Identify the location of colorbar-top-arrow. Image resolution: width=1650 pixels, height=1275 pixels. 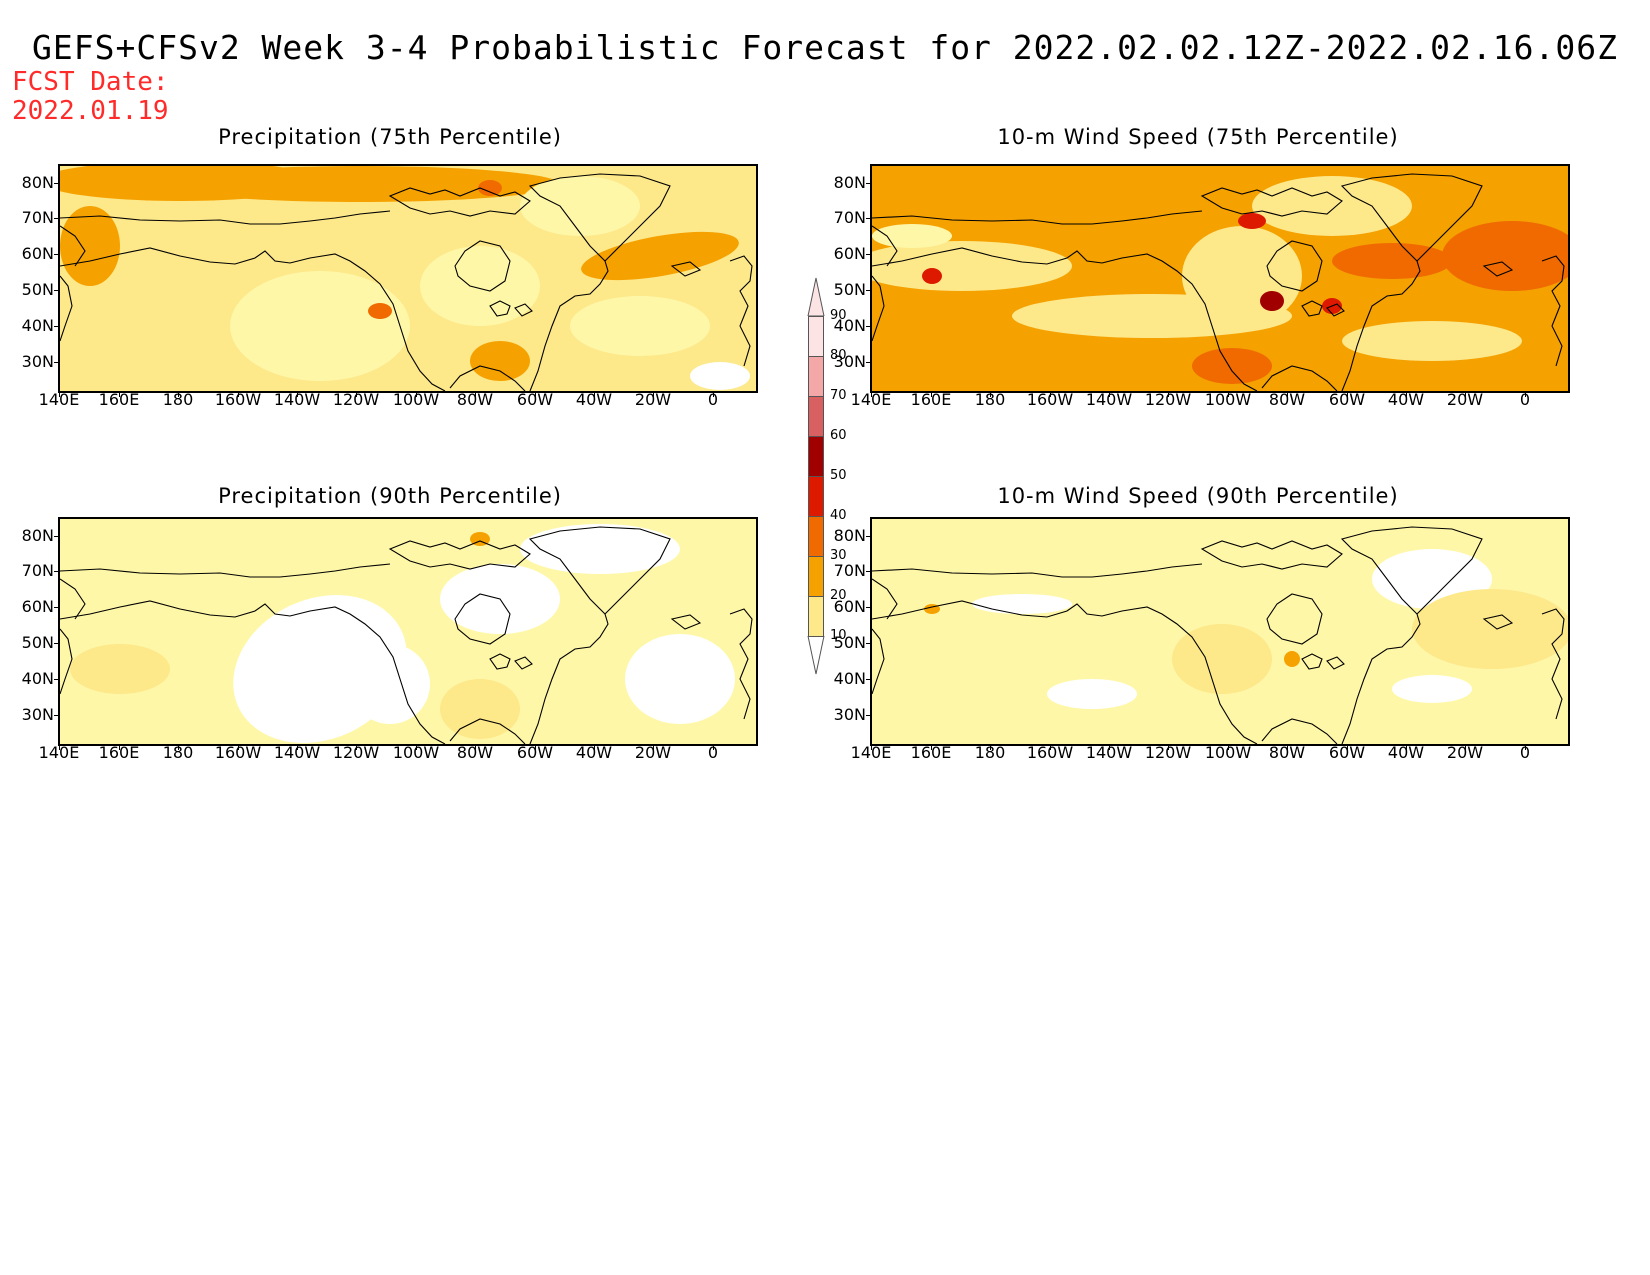
(816, 296).